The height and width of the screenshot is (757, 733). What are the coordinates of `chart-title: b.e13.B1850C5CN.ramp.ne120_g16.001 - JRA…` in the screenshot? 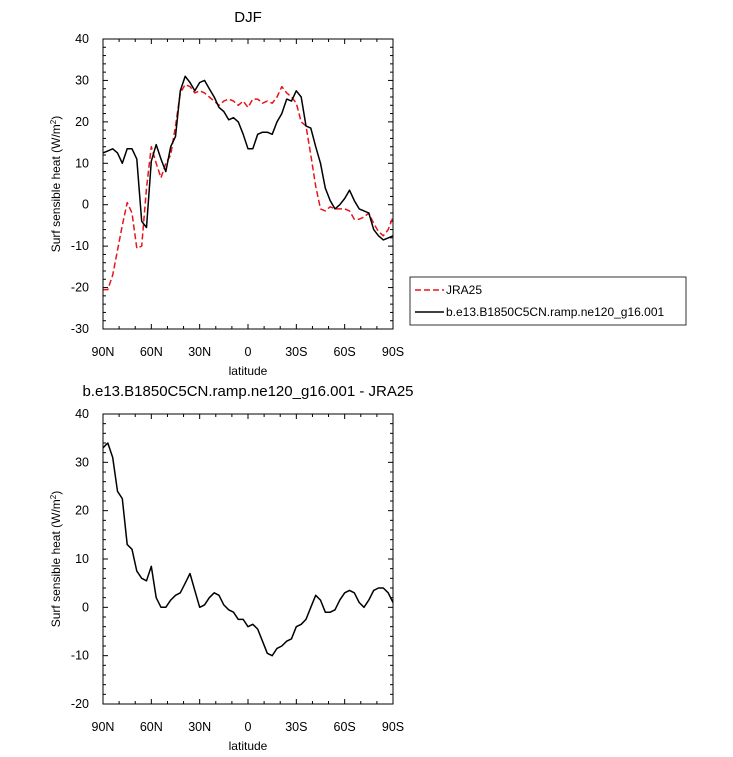 It's located at (247, 391).